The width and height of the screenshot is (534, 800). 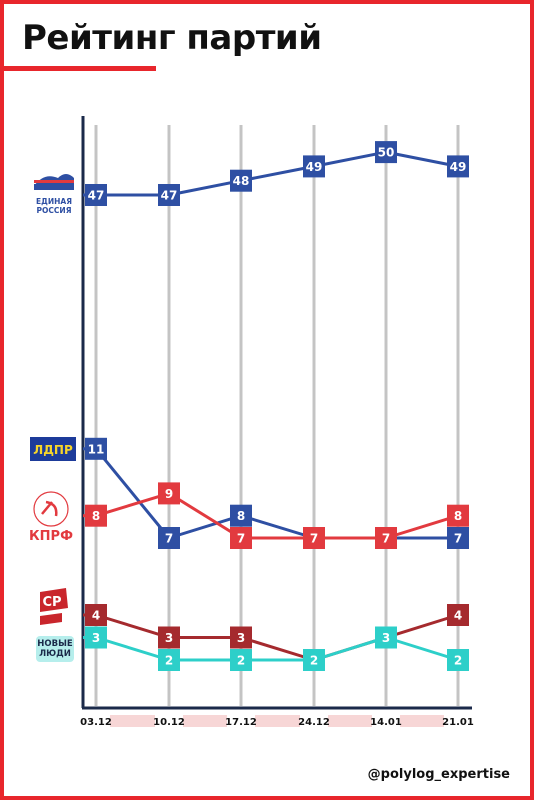 I want to click on data-point: 50, so click(x=386, y=152).